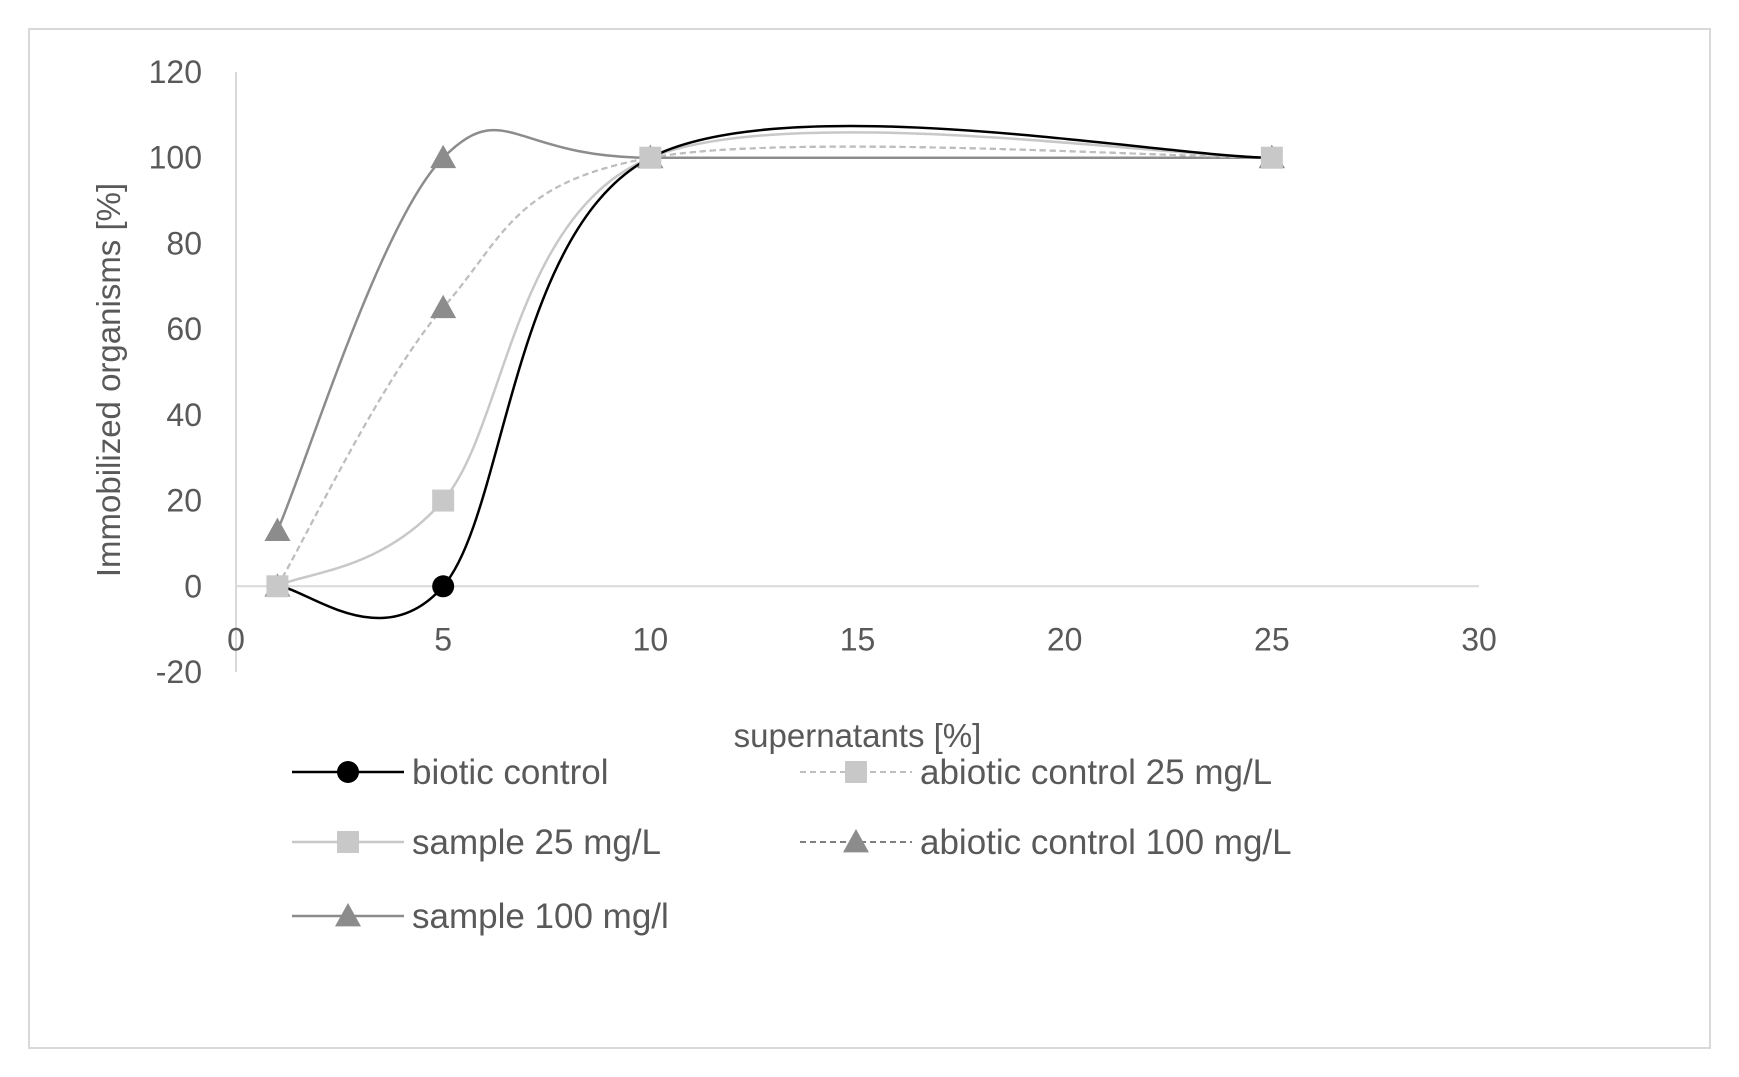 The image size is (1739, 1077). I want to click on legend-item: abiotic control 25 mg/L, so click(1036, 772).